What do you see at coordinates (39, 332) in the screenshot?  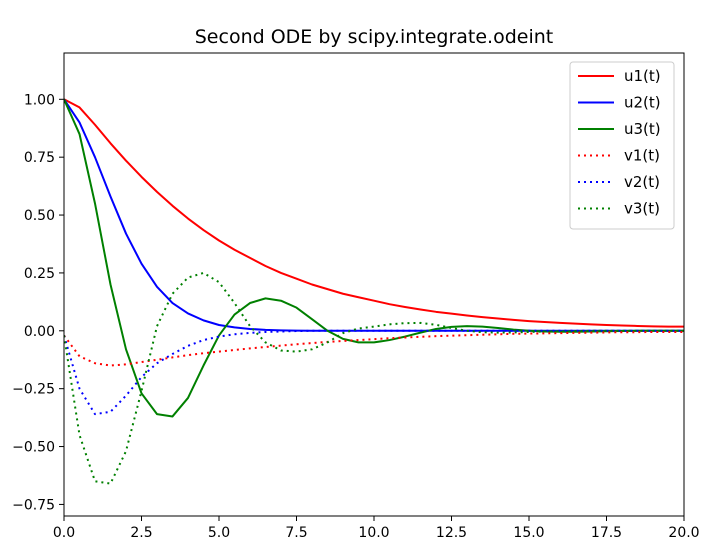 I see `y-tick-label: 0.00` at bounding box center [39, 332].